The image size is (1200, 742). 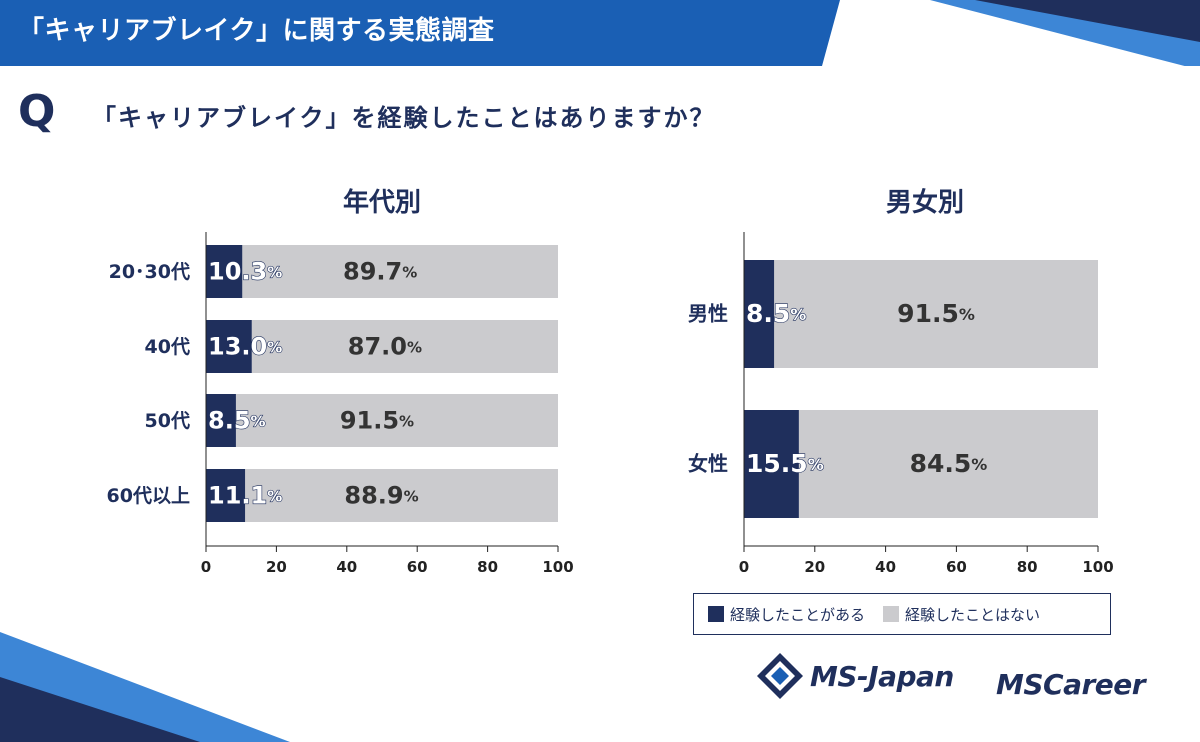 I want to click on age-x-tick-label: 0, so click(x=206, y=567).